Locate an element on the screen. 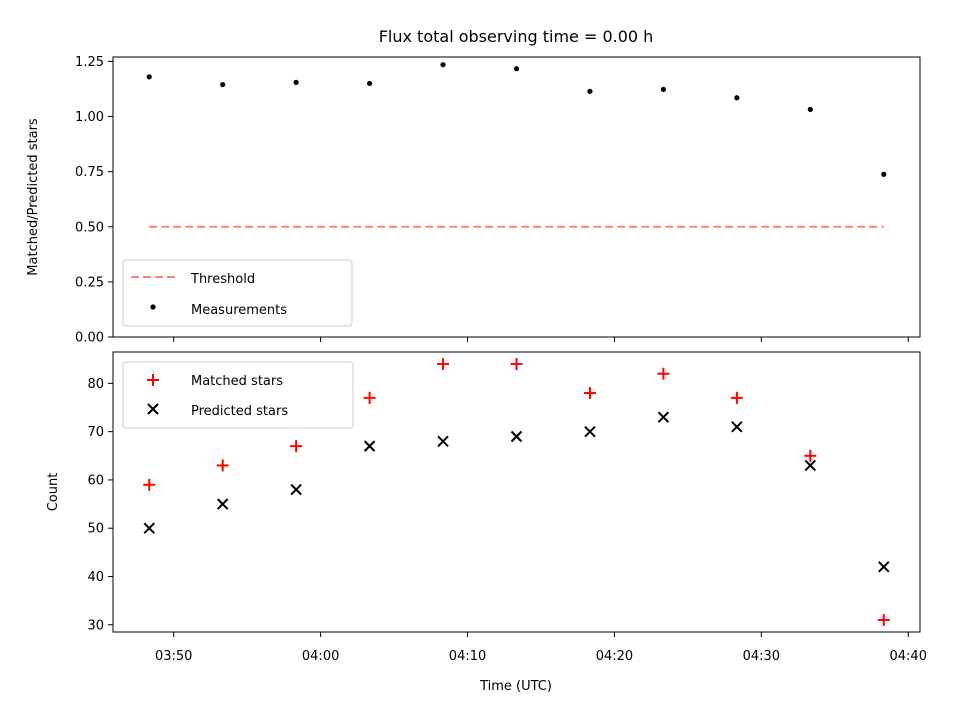 The image size is (960, 720). bottom-ytick-label: 40 is located at coordinates (95, 577).